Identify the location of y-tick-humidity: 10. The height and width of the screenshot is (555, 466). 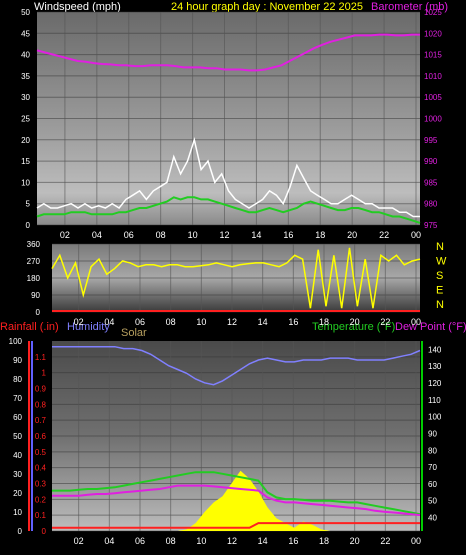
(17, 512).